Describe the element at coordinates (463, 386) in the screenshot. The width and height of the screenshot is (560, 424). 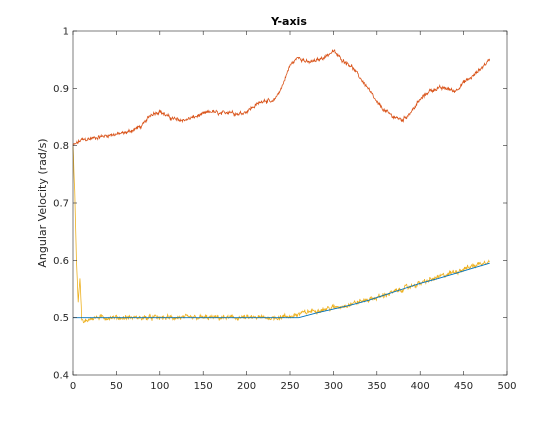
I see `x-tick-label: 450` at that location.